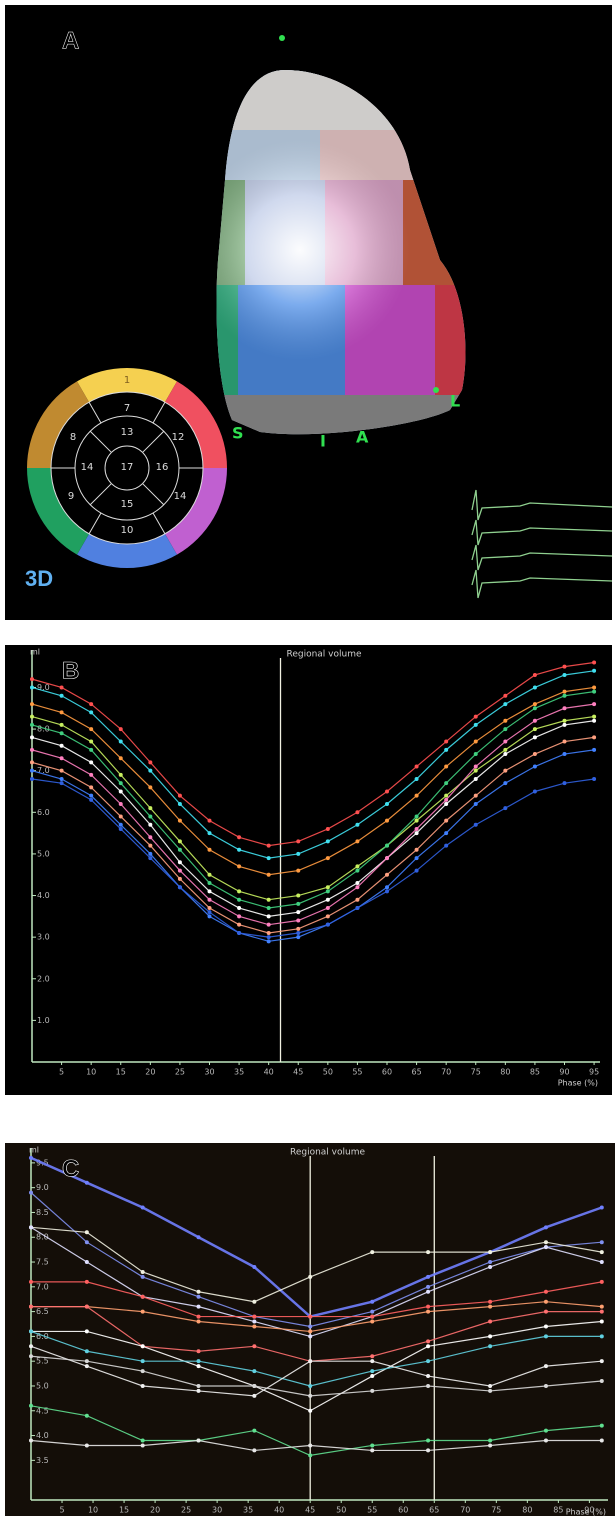 Image resolution: width=615 pixels, height=1520 pixels. Describe the element at coordinates (527, 1510) in the screenshot. I see `x-tick-label: 80` at that location.